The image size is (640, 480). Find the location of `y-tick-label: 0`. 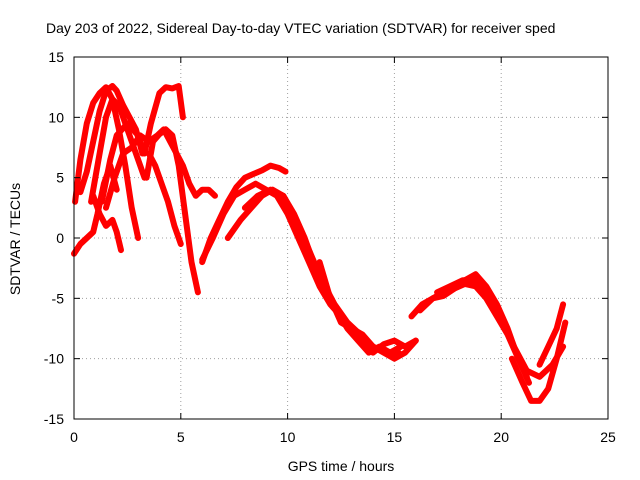

y-tick-label: 0 is located at coordinates (60, 238).